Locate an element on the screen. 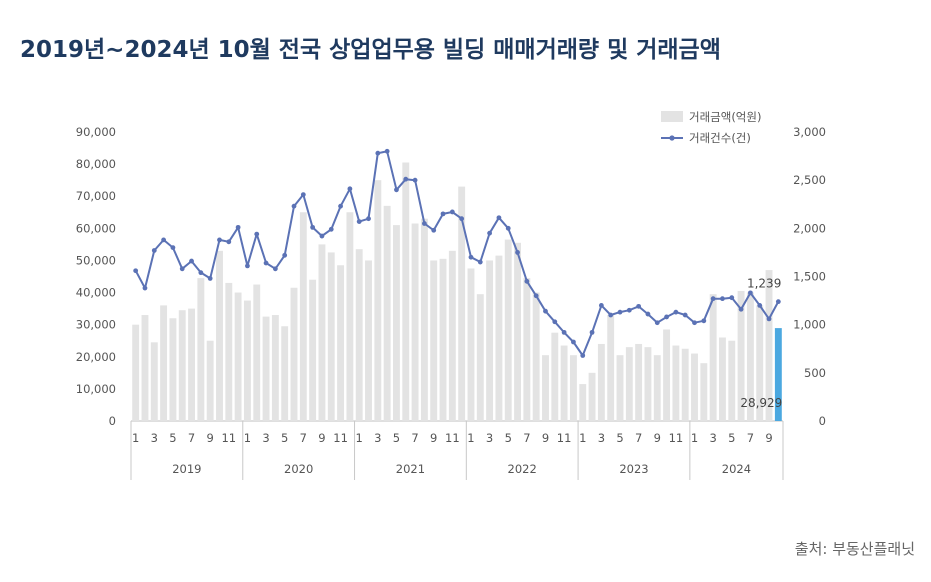  left-axis-tick-label: 70,000 is located at coordinates (96, 196).